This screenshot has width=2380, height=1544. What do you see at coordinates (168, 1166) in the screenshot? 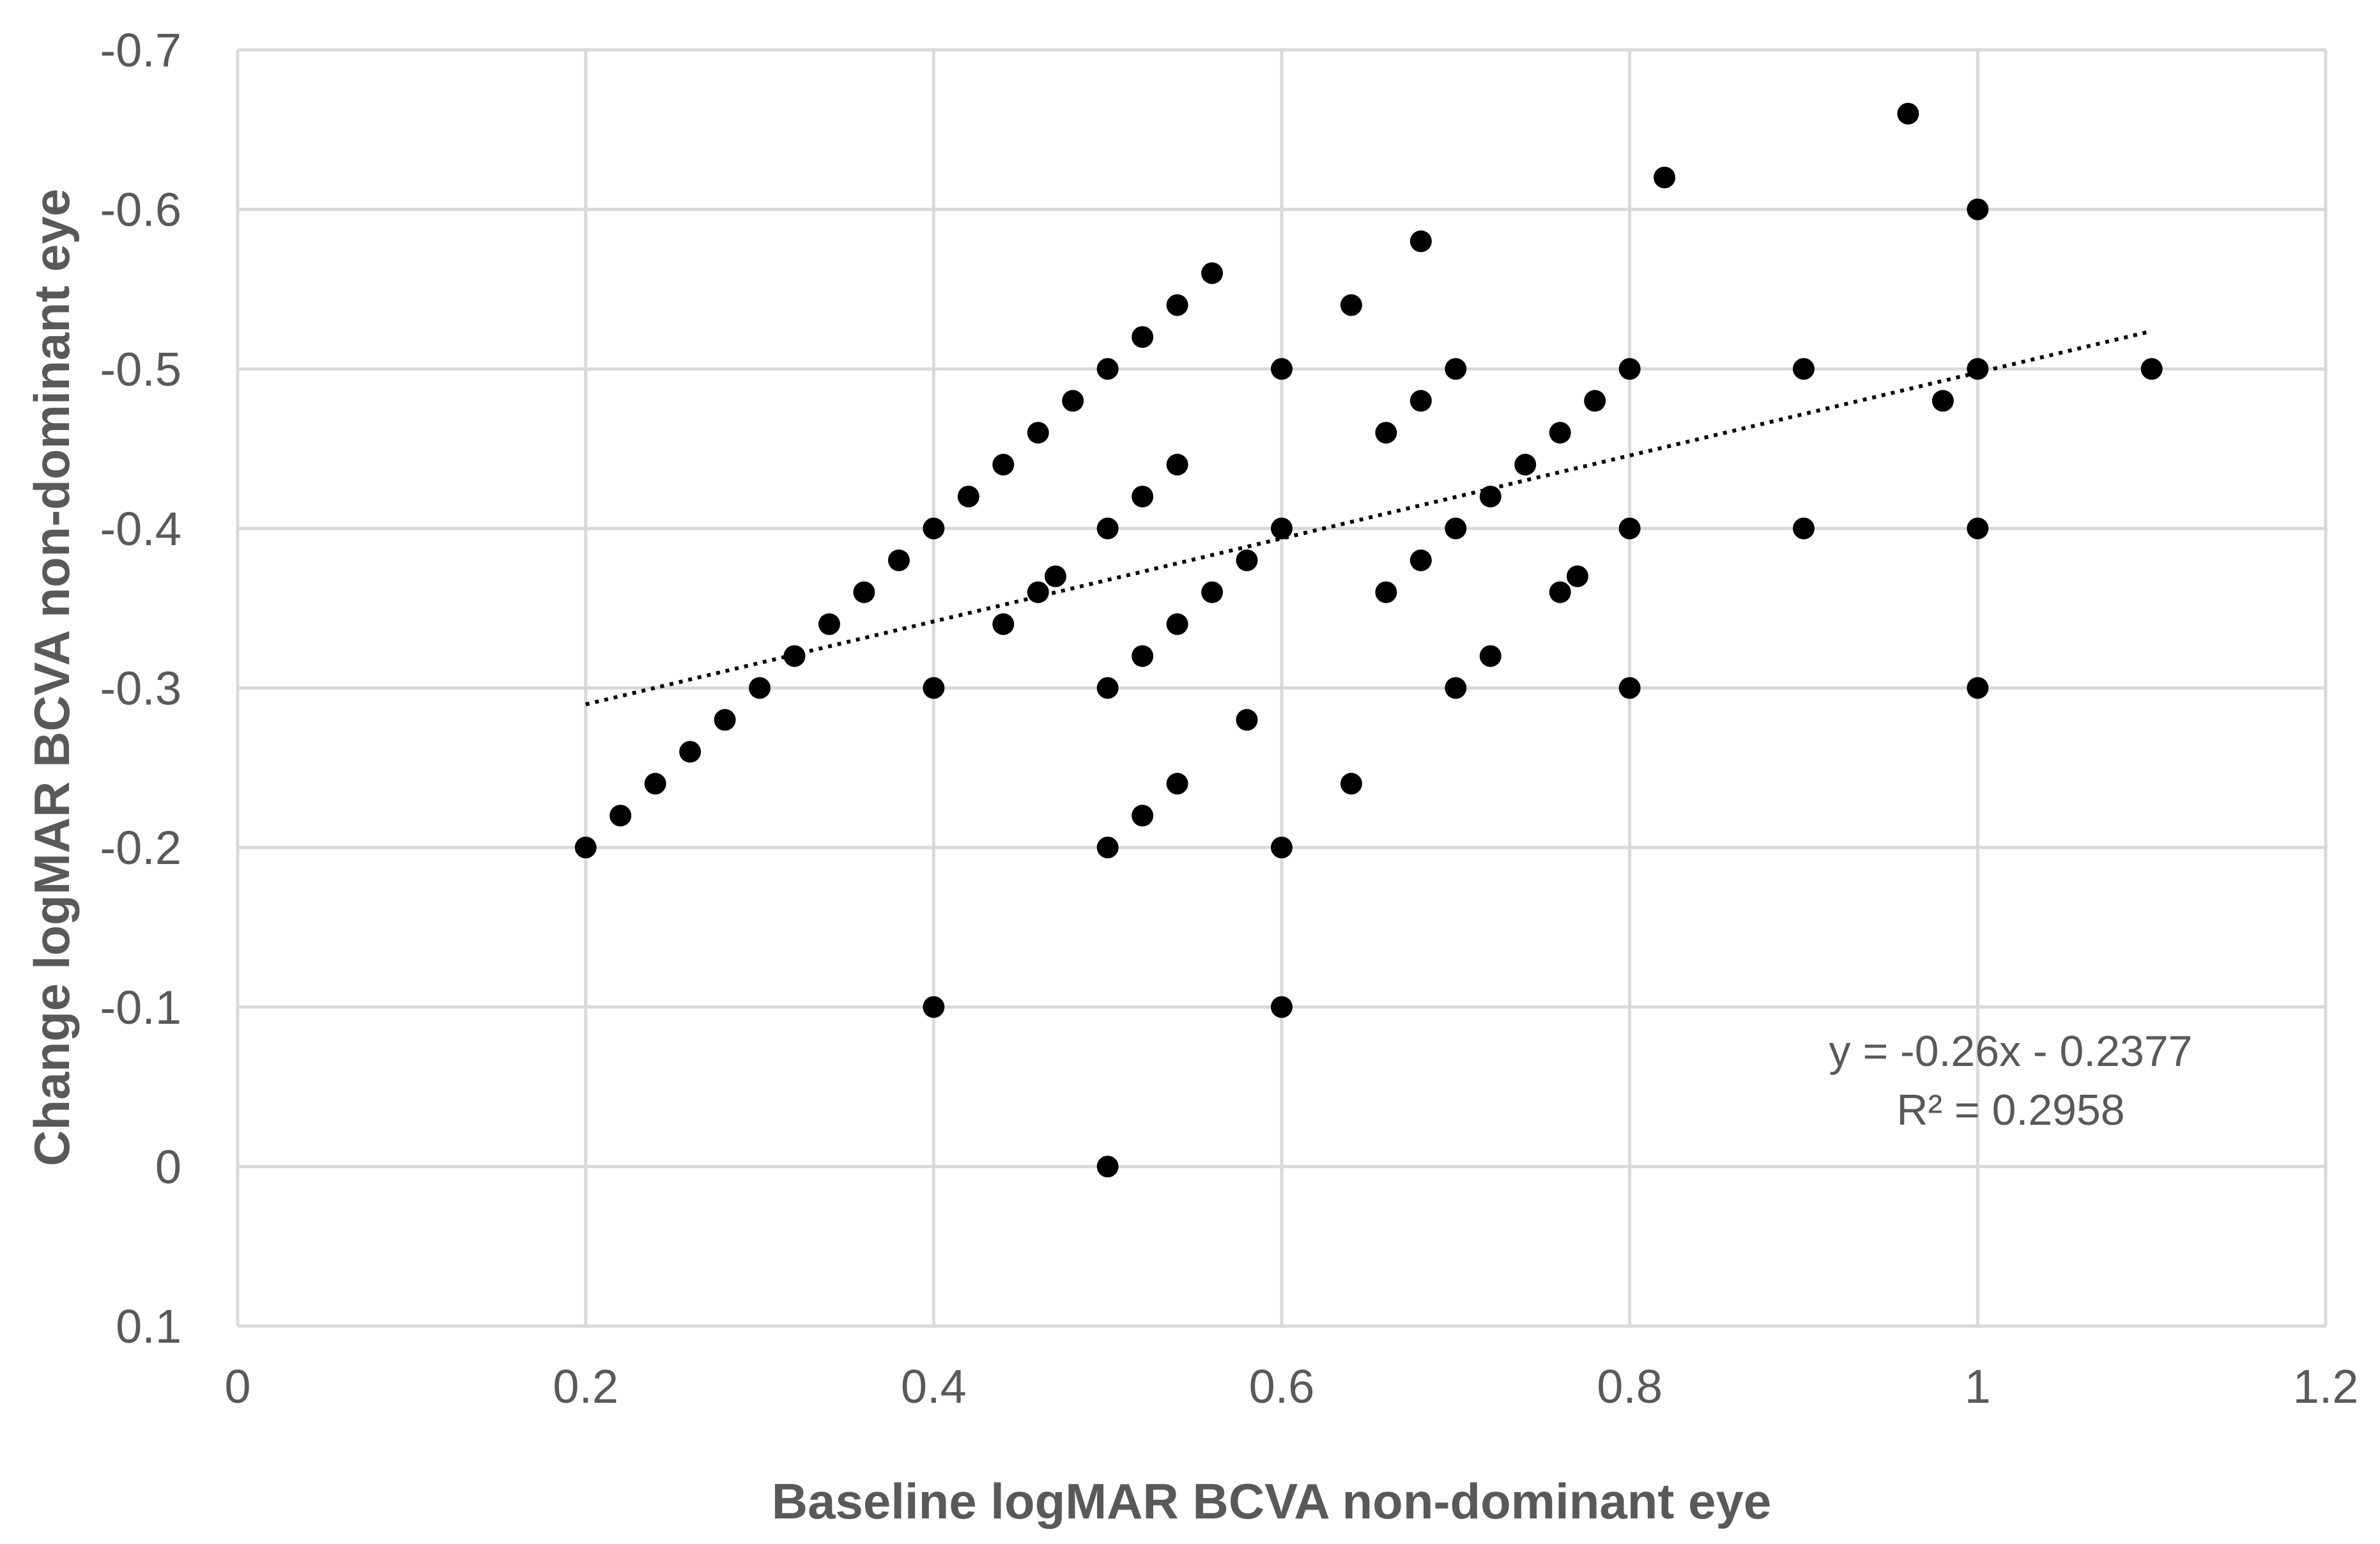
I see `y-tick-label: 0` at bounding box center [168, 1166].